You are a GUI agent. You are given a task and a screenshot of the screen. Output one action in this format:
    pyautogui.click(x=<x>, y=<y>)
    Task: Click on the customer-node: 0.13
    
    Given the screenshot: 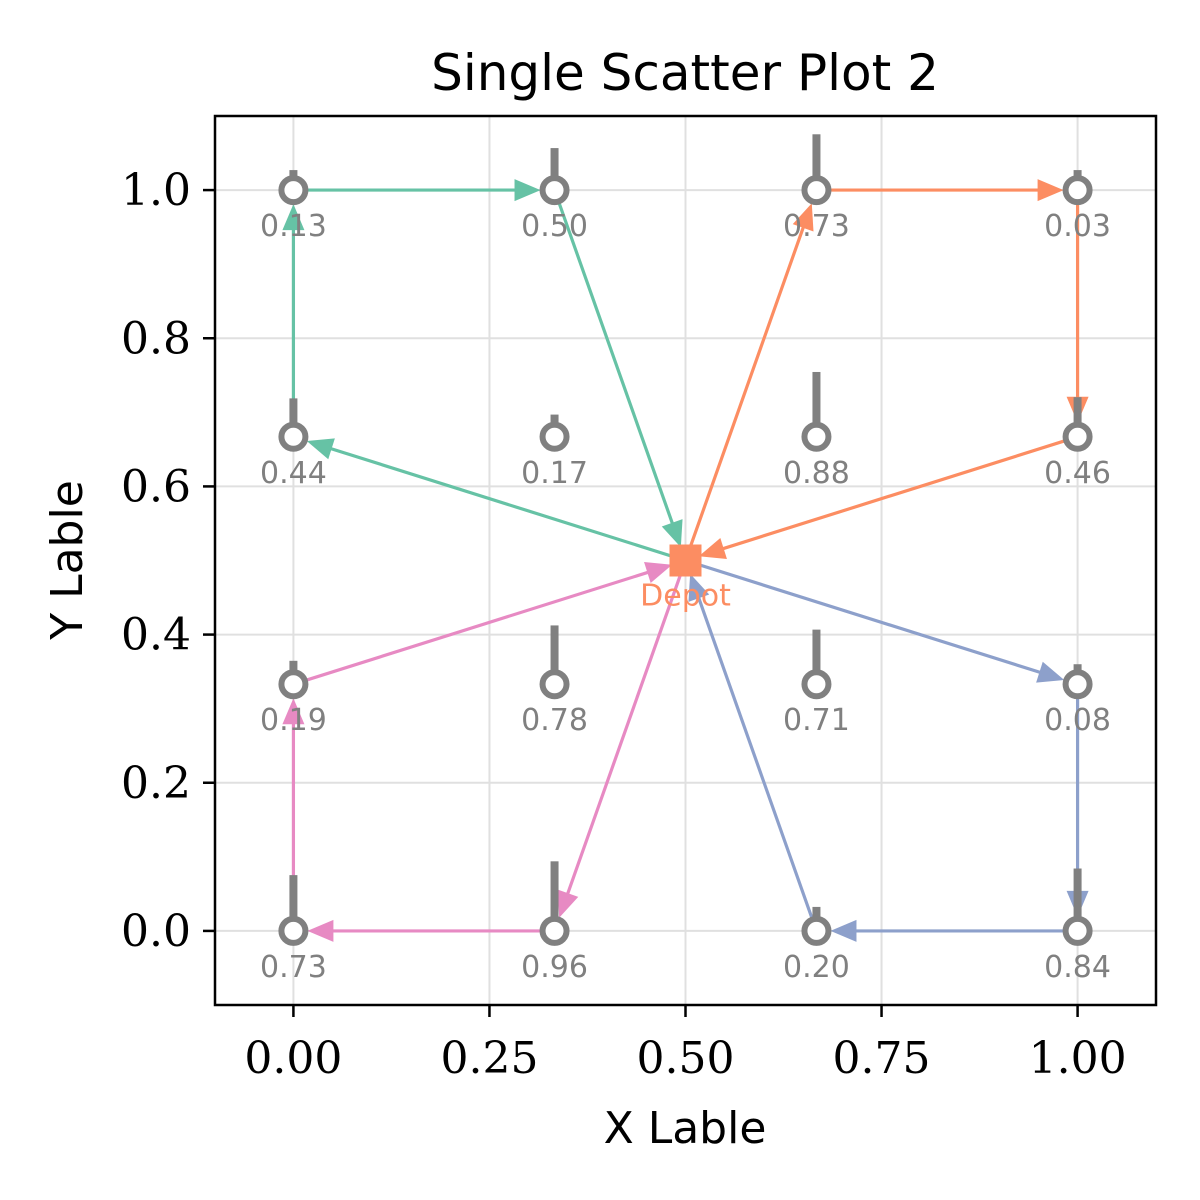 What is the action you would take?
    pyautogui.click(x=293, y=207)
    